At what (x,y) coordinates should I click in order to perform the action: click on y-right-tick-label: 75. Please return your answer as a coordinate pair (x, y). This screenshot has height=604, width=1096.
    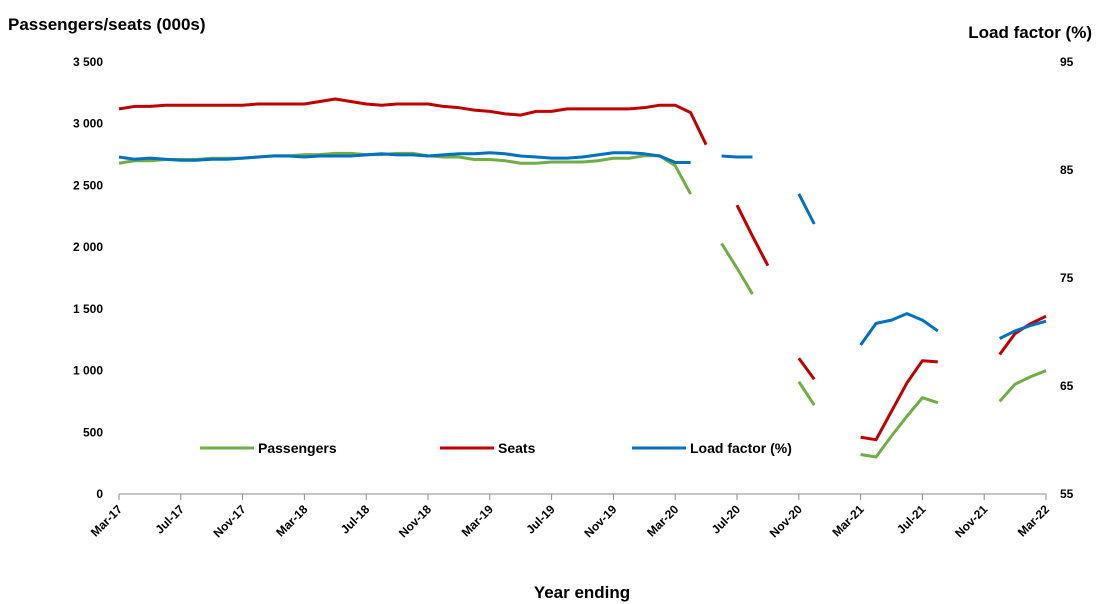
    Looking at the image, I should click on (1067, 278).